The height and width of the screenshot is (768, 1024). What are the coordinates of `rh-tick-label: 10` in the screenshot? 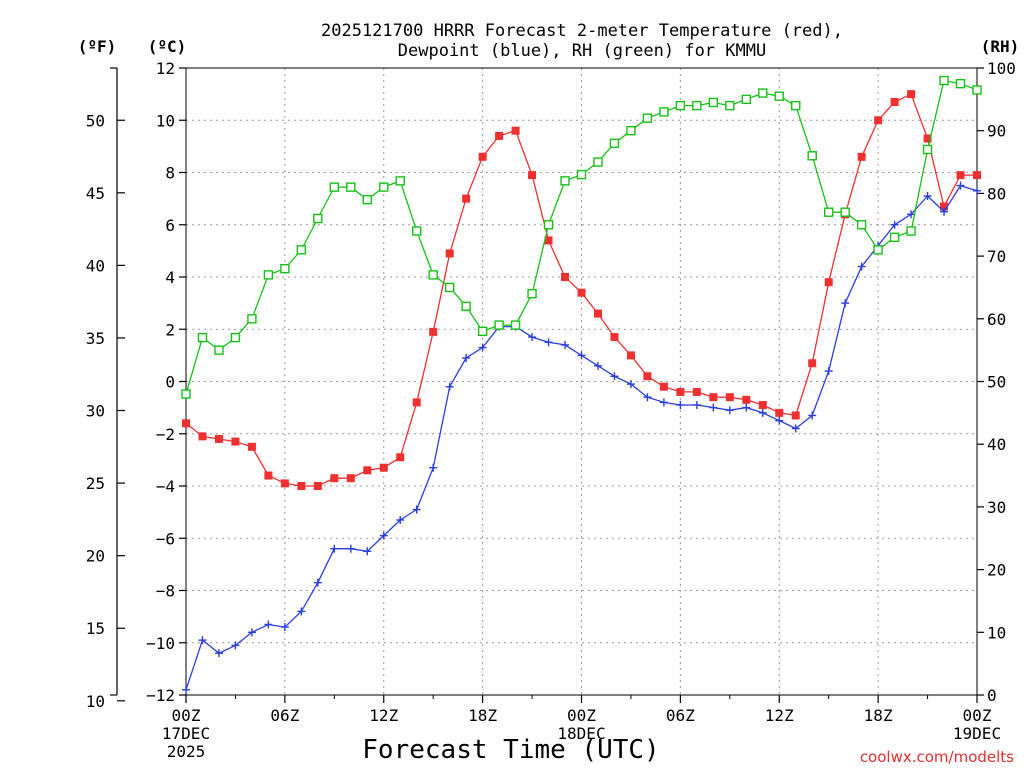 It's located at (996, 632).